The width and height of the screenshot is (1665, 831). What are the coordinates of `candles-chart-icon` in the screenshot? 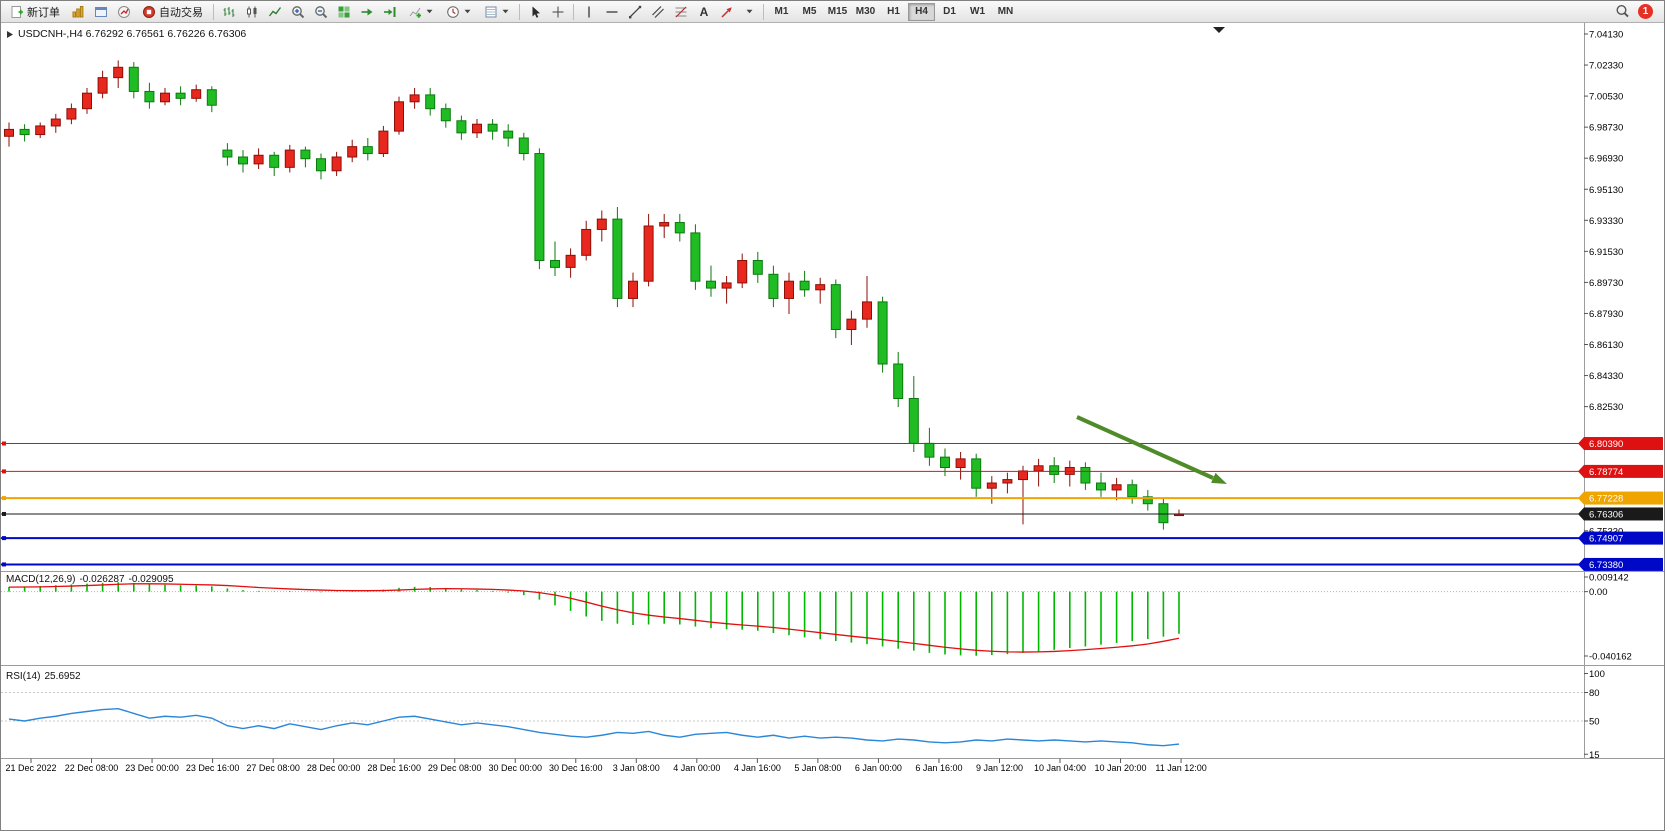 It's located at (252, 12).